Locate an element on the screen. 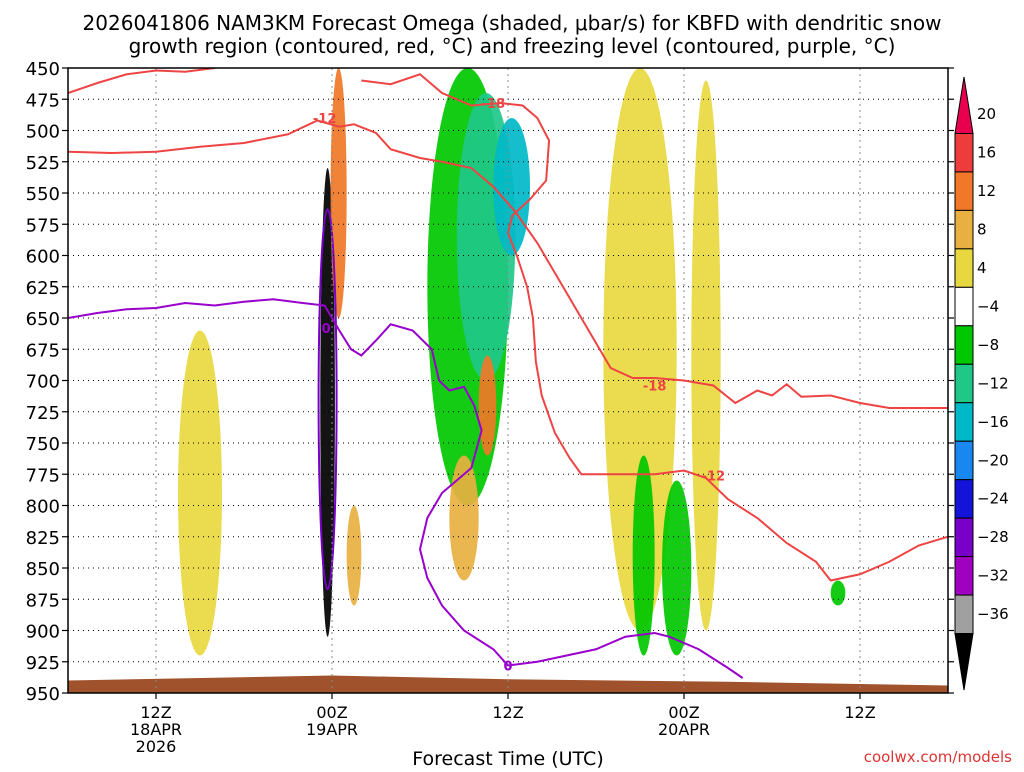  colorbar-label: 4 is located at coordinates (982, 268).